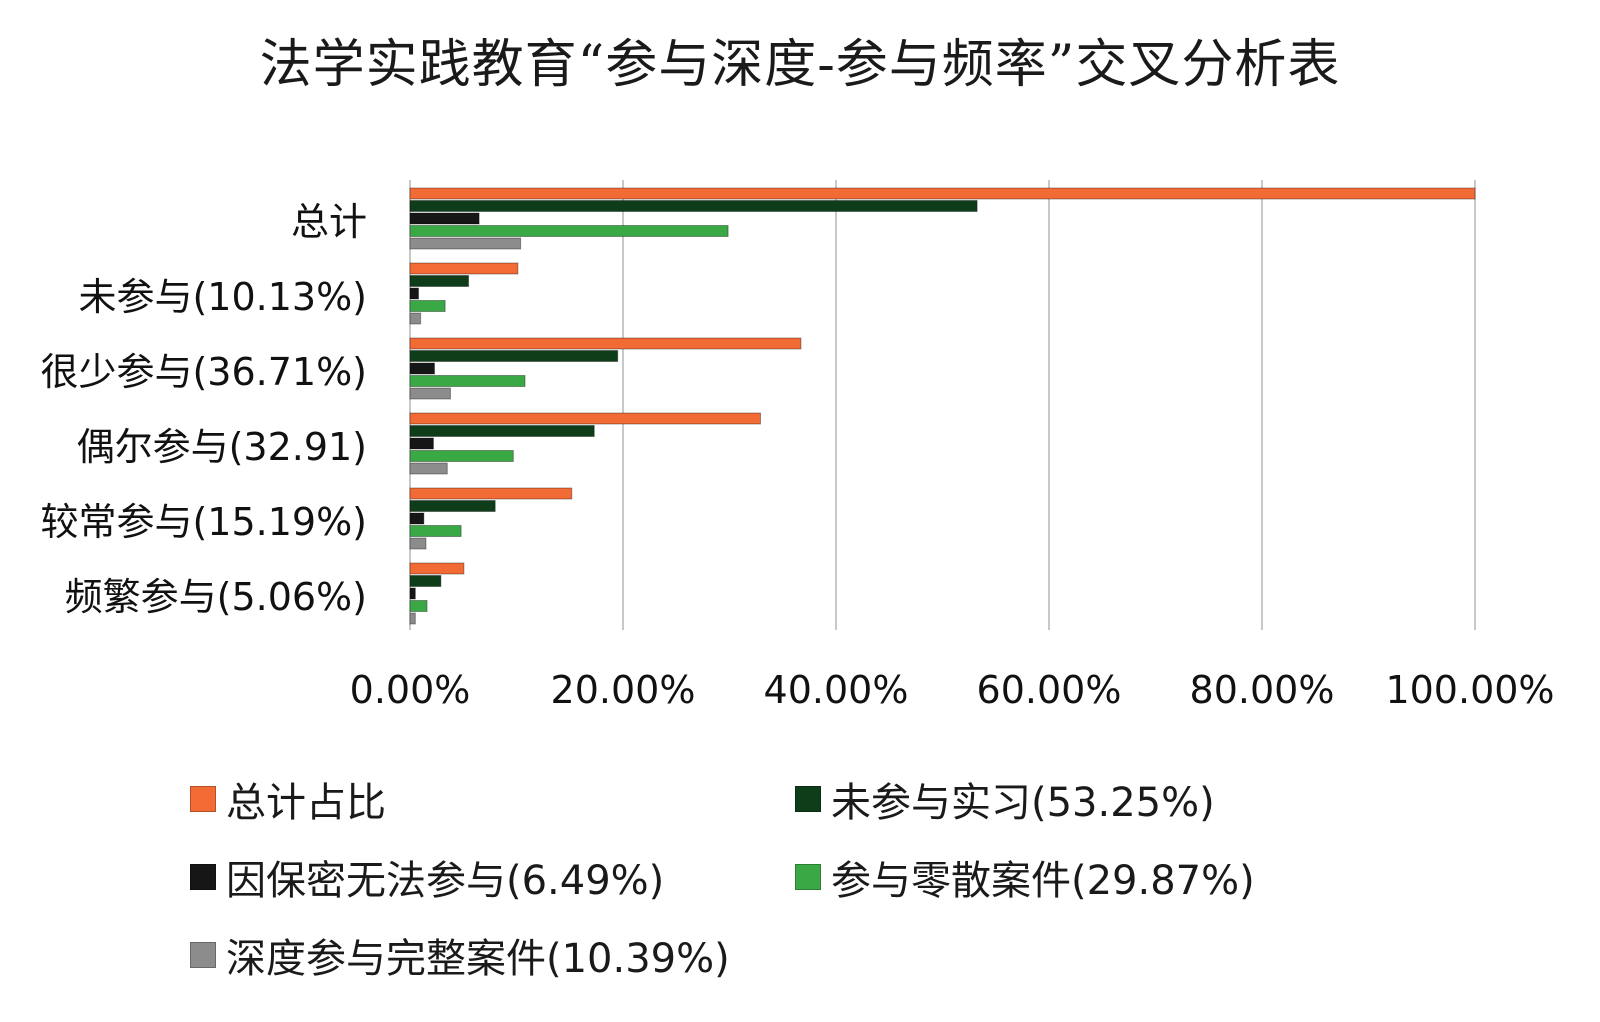  What do you see at coordinates (222, 447) in the screenshot?
I see `category-label: 偶尔参与(32.91)` at bounding box center [222, 447].